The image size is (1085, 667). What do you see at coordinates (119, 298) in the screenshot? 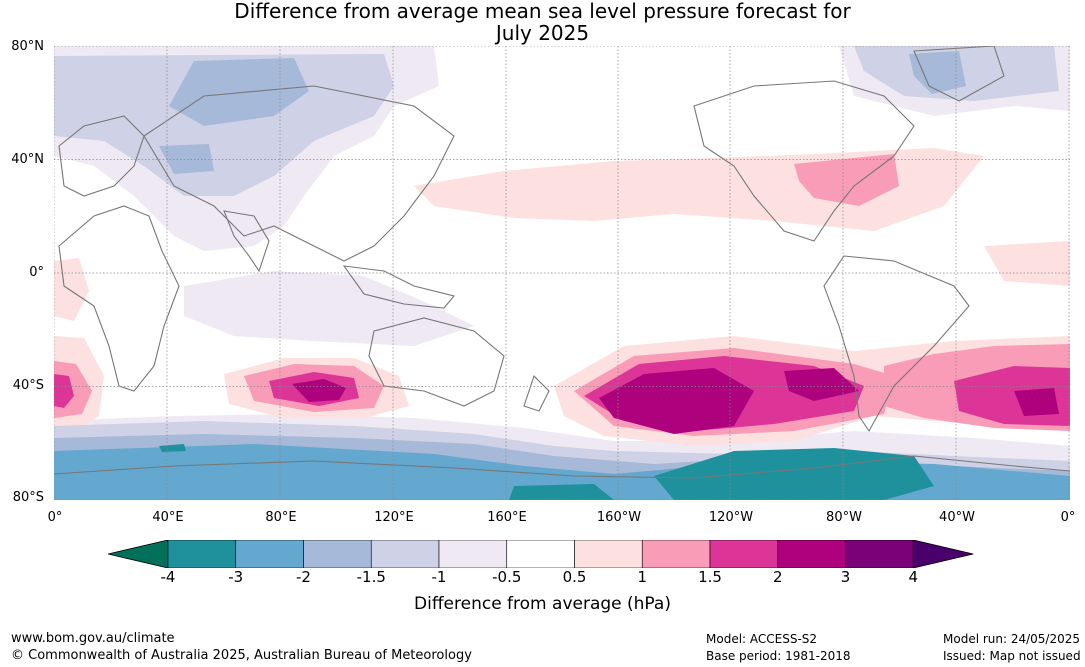
I see `coastline-africa` at bounding box center [119, 298].